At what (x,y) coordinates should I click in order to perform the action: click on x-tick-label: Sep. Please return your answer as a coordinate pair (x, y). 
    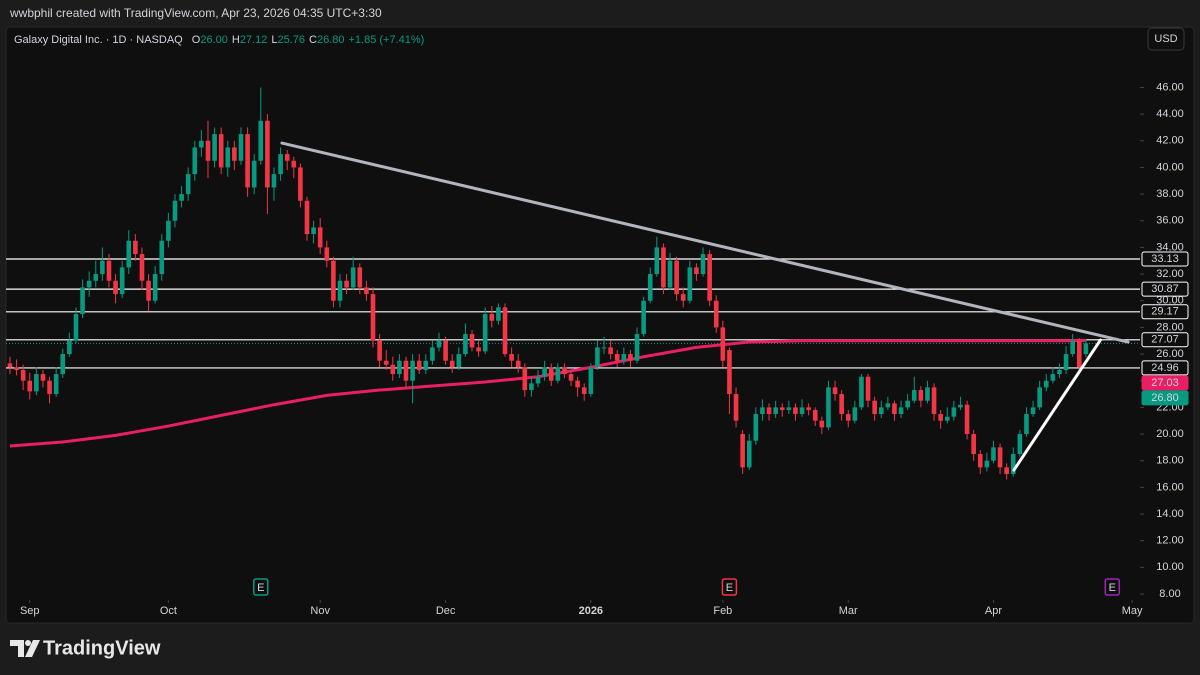
    Looking at the image, I should click on (30, 611).